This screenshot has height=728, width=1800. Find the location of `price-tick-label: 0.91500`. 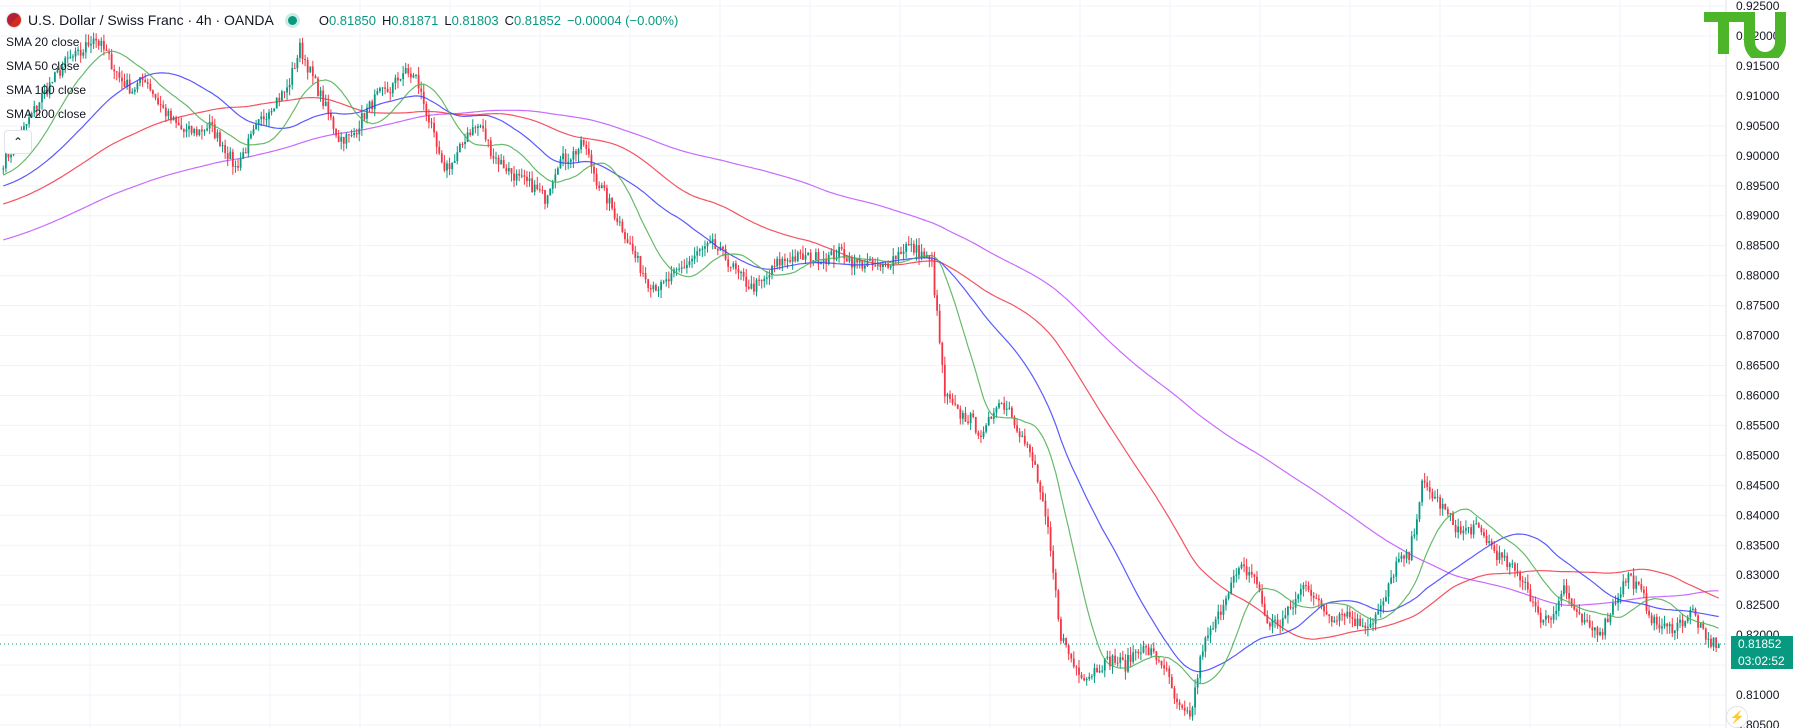

price-tick-label: 0.91500 is located at coordinates (1758, 66).